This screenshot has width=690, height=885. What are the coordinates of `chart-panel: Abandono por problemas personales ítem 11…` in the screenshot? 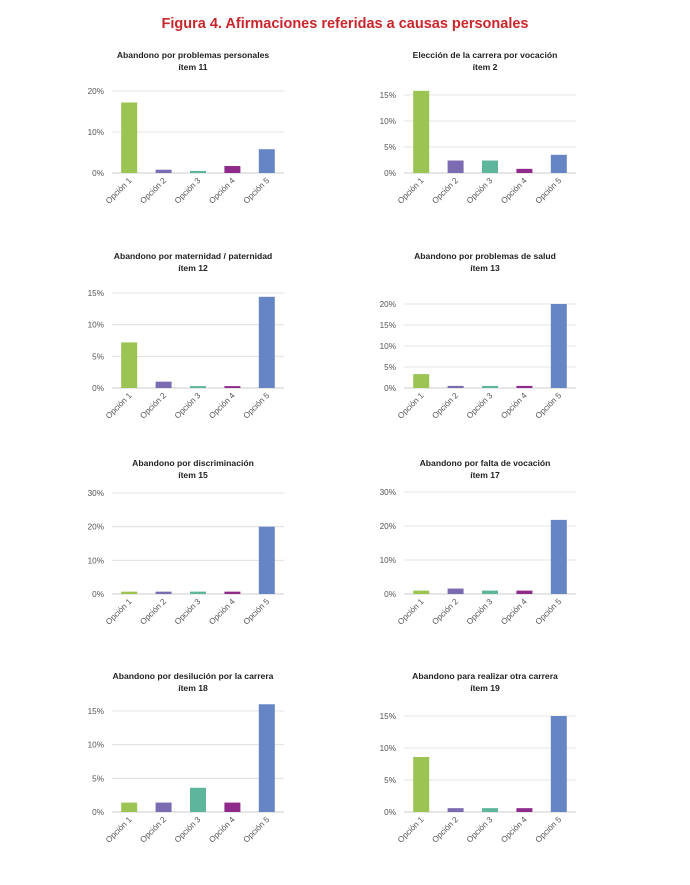 It's located at (193, 150).